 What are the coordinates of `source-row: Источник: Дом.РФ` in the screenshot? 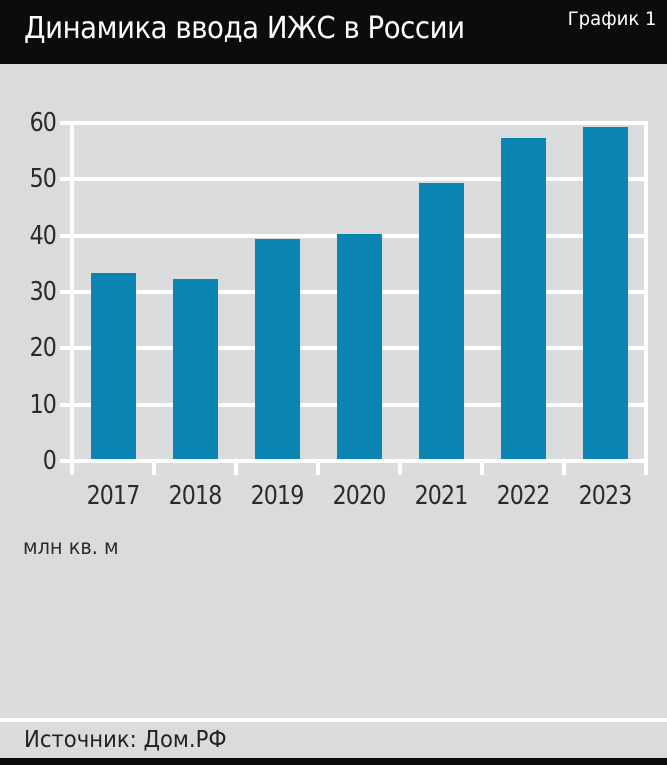 It's located at (333, 740).